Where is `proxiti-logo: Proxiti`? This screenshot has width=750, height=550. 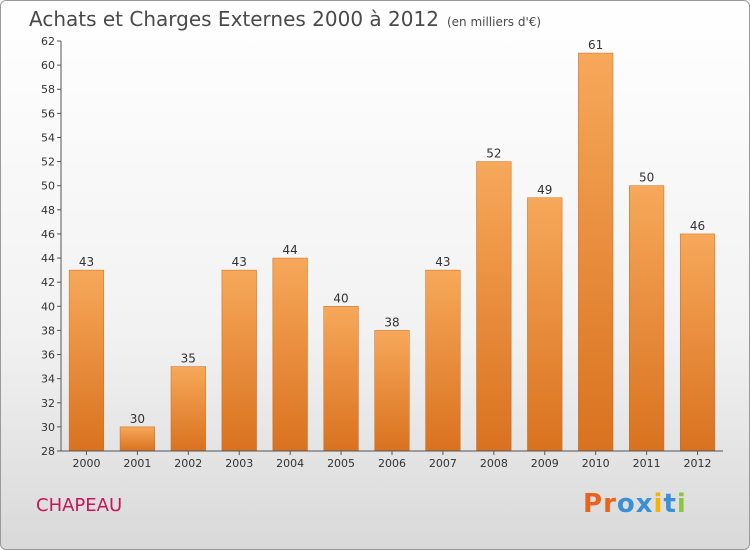 proxiti-logo: Proxiti is located at coordinates (635, 504).